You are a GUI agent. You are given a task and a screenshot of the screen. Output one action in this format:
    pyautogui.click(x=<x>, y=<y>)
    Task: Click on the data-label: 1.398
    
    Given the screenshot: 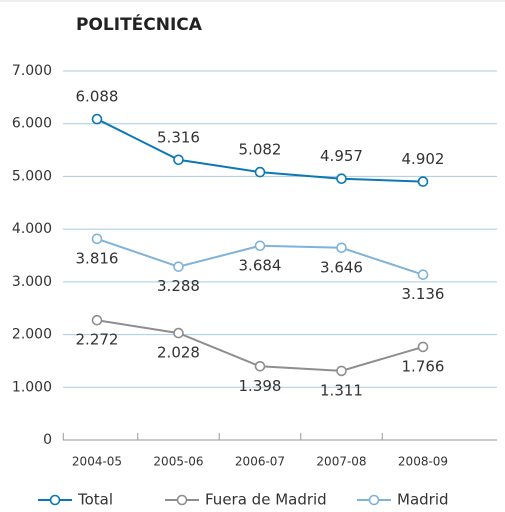 What is the action you would take?
    pyautogui.click(x=260, y=386)
    